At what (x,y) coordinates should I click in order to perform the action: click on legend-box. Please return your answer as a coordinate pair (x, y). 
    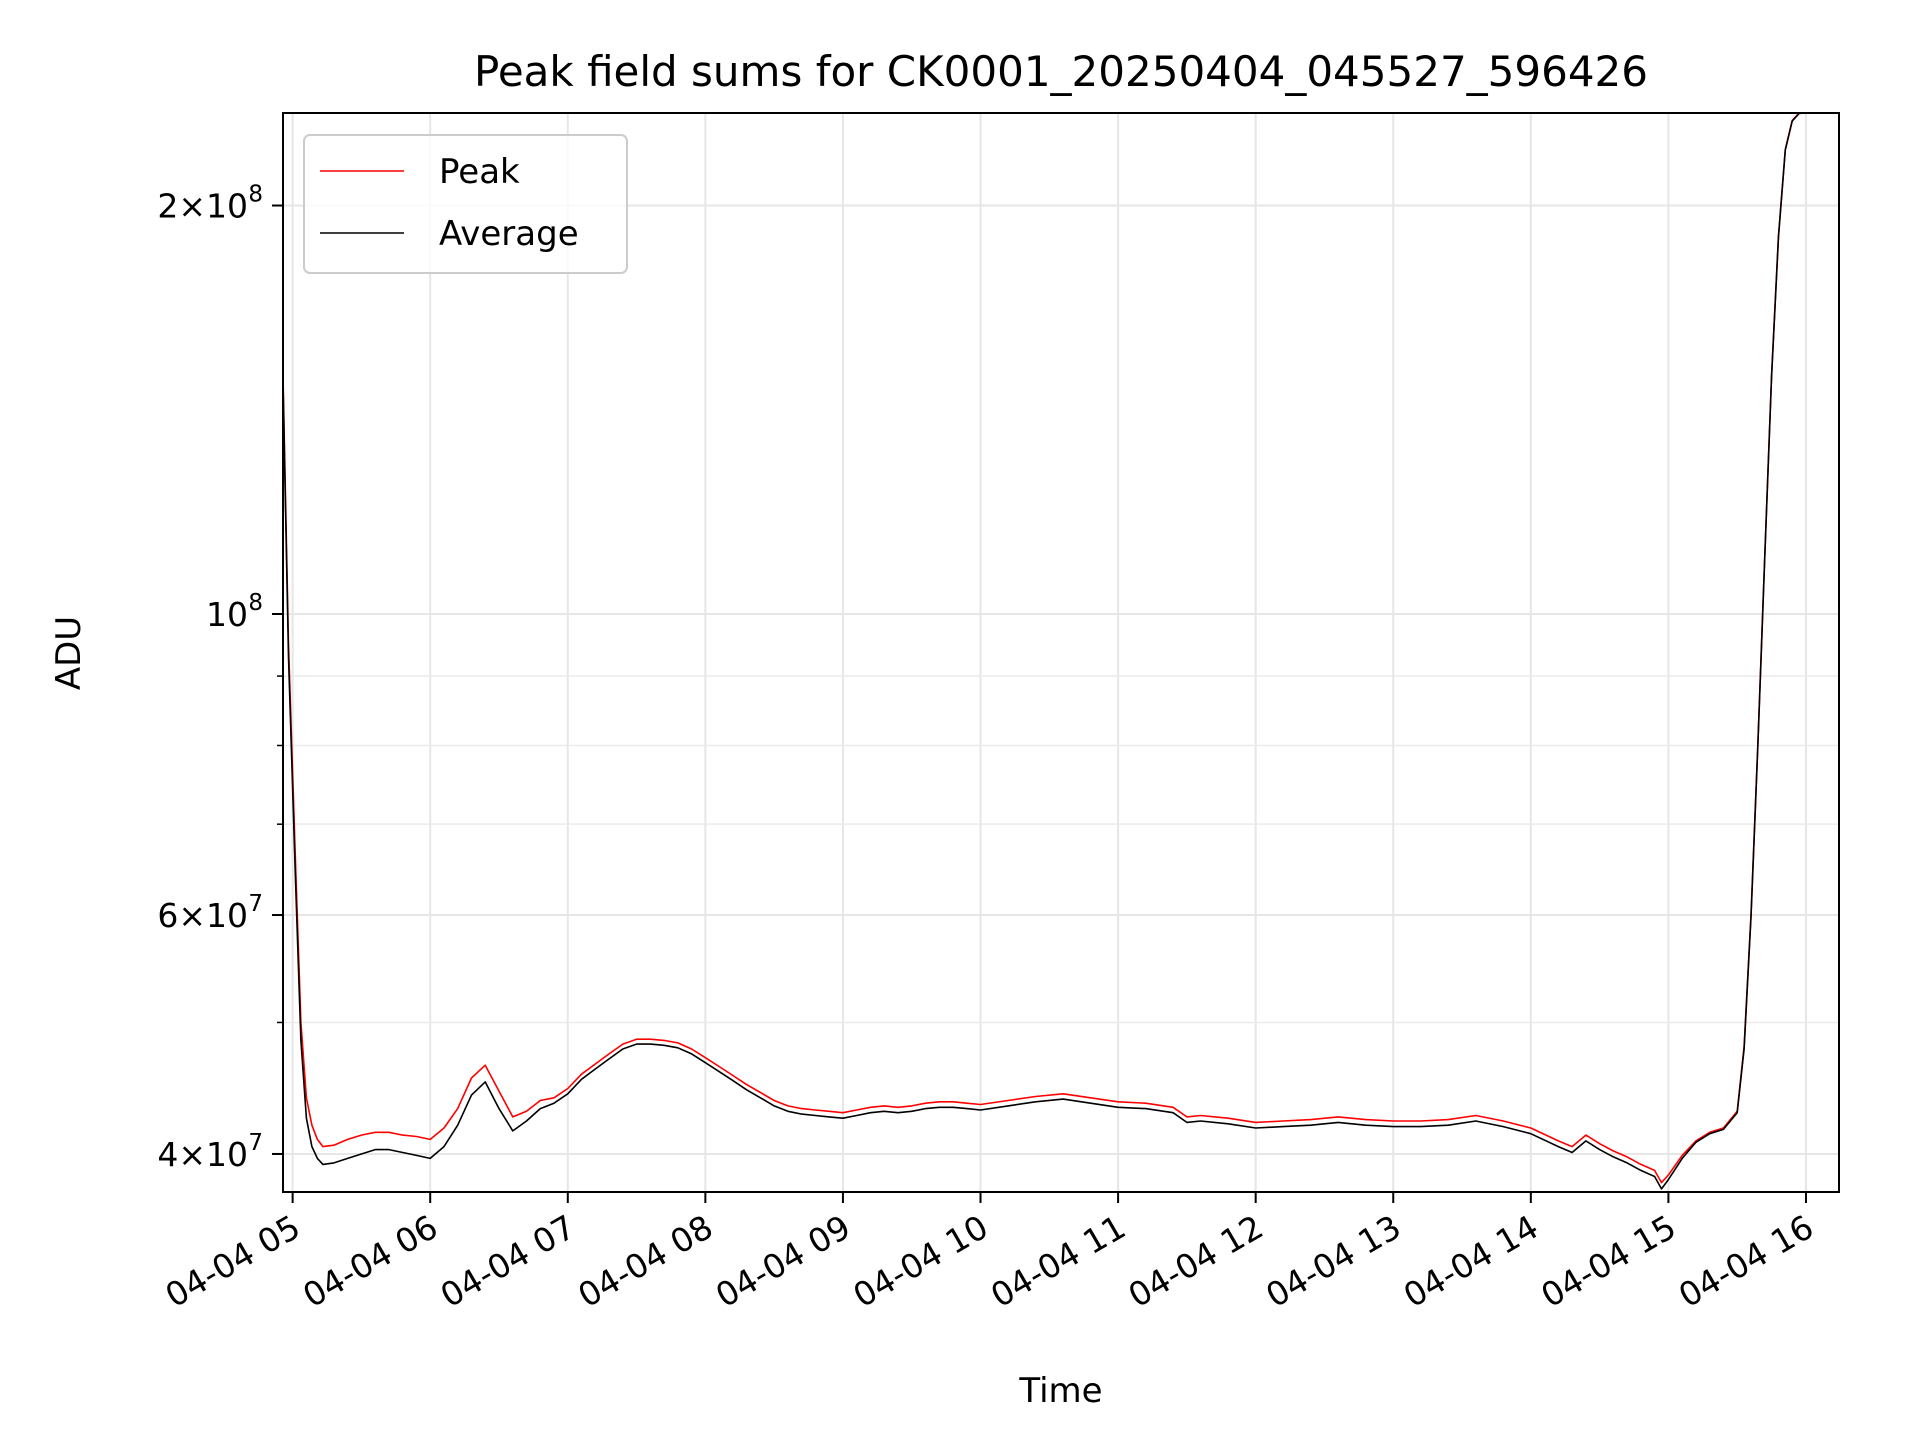
    Looking at the image, I should click on (465, 204).